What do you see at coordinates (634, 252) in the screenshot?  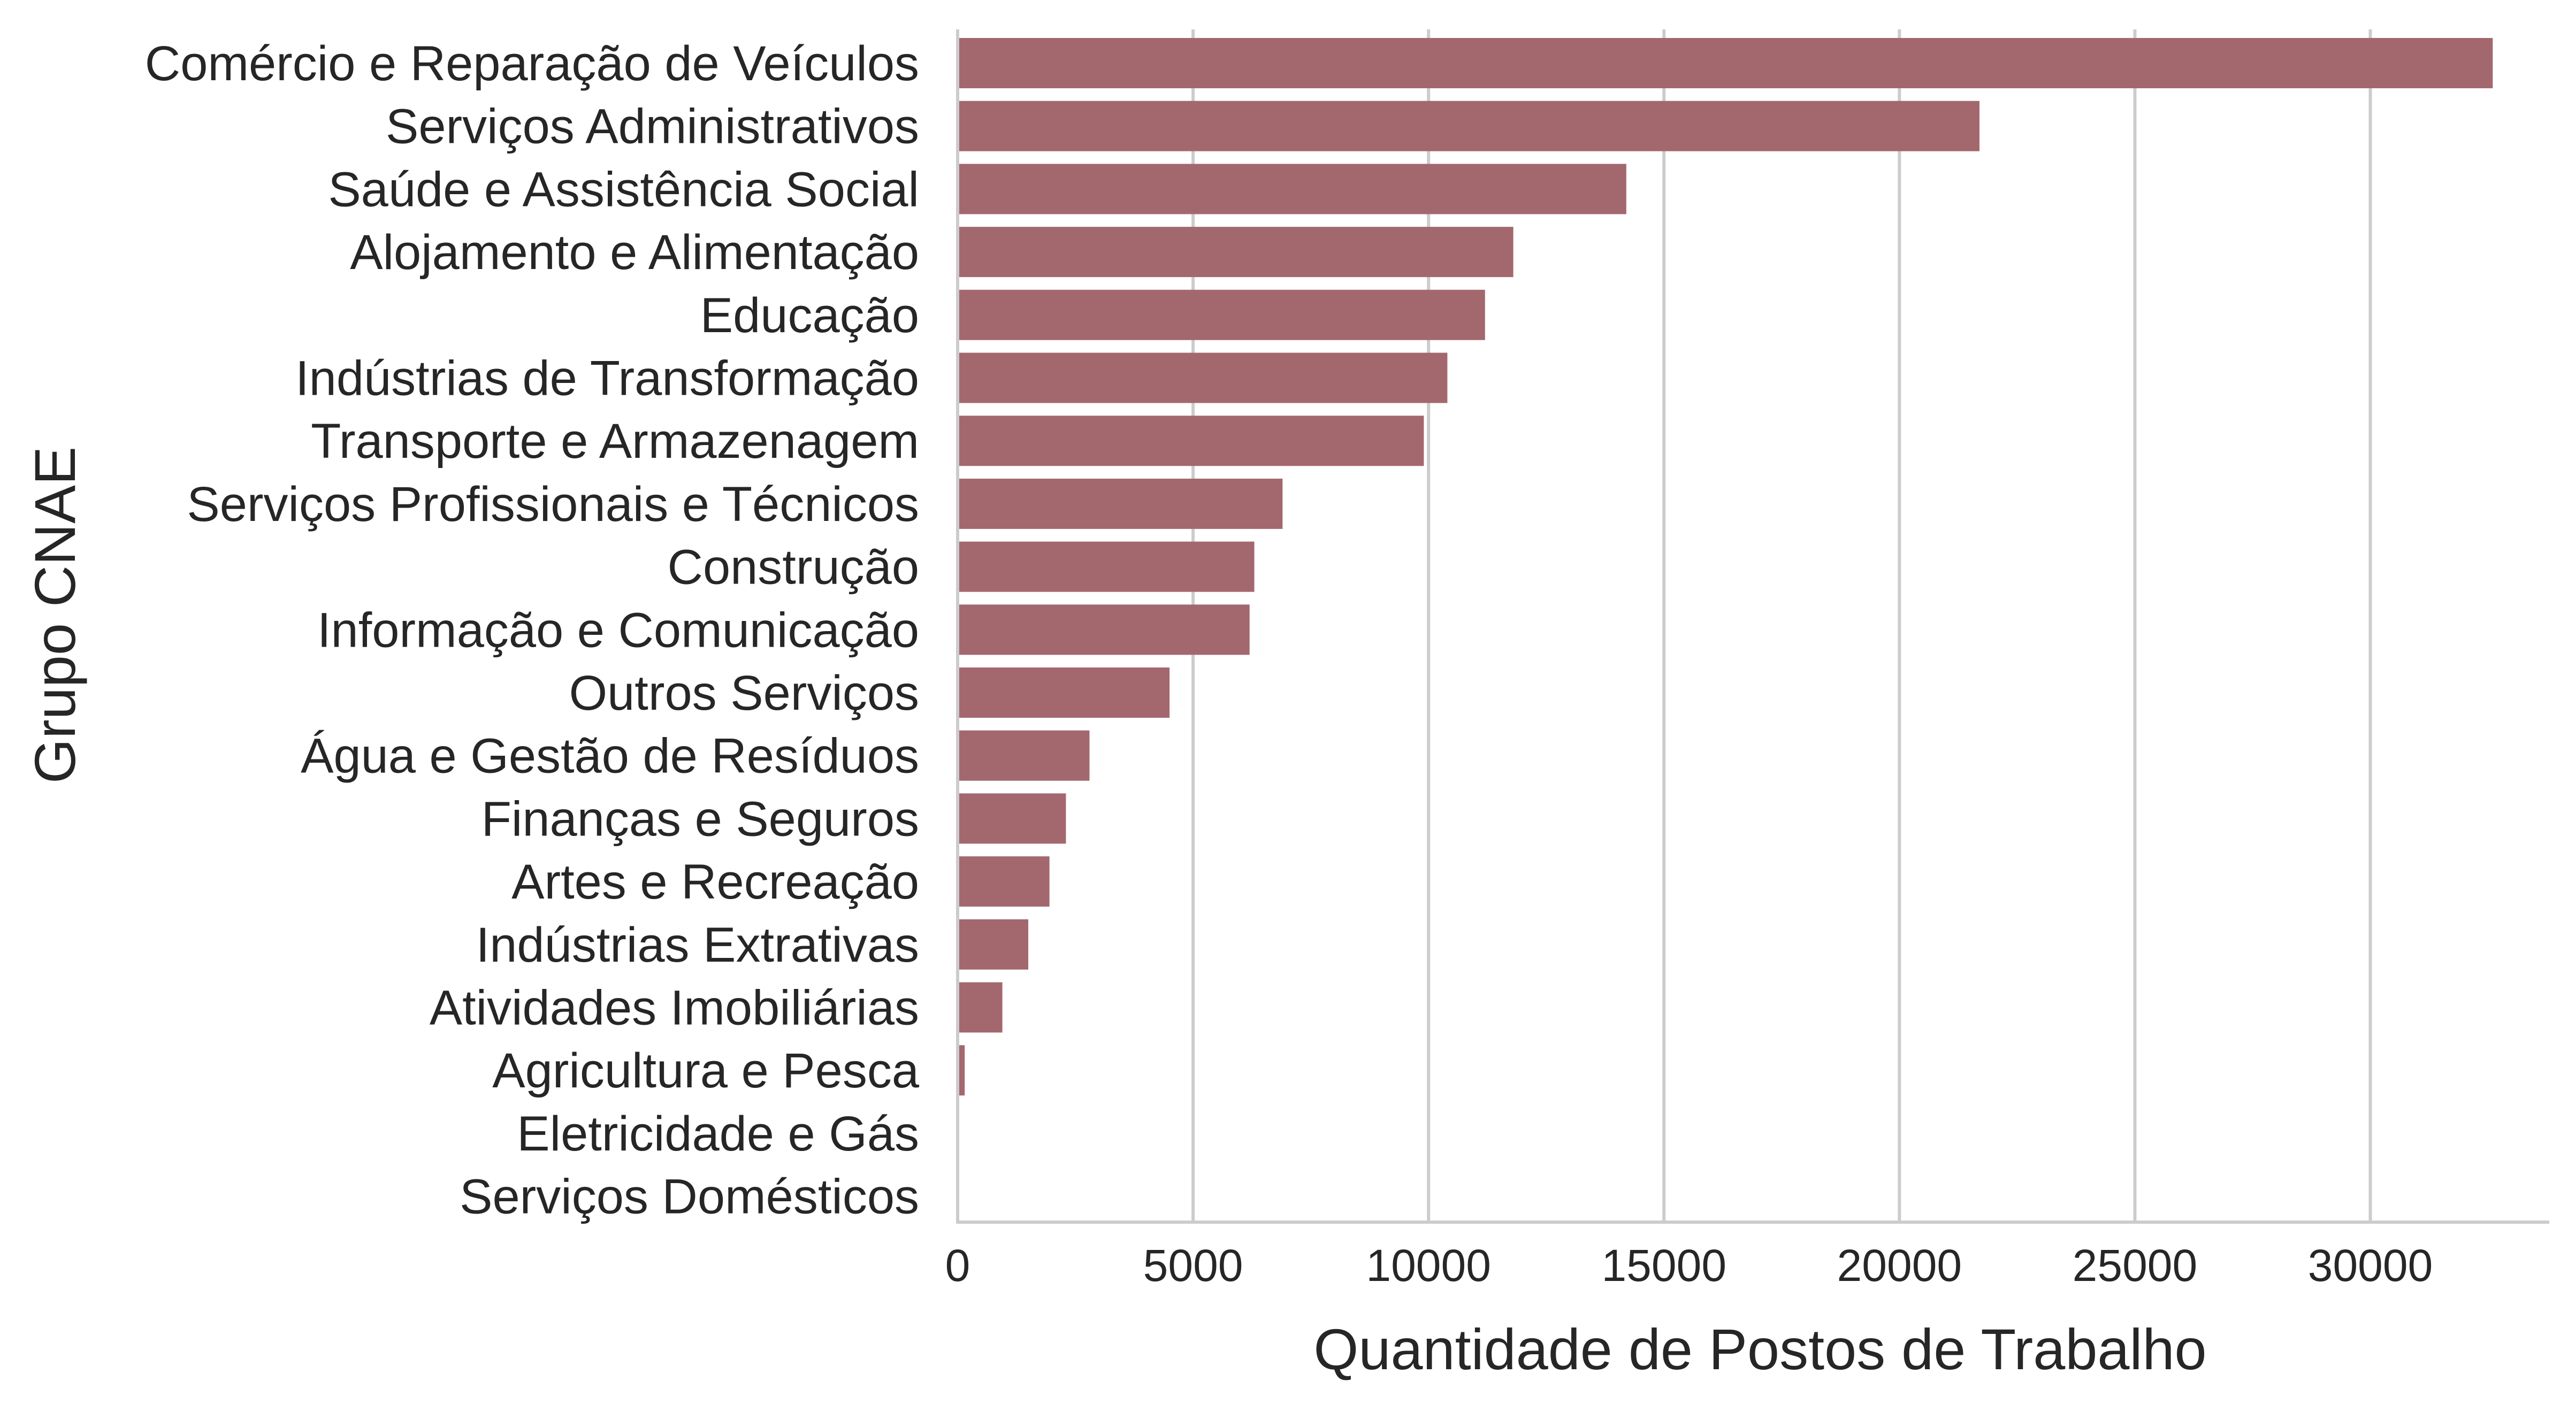 I see `y-tick-label: Alojamento e Alimentação` at bounding box center [634, 252].